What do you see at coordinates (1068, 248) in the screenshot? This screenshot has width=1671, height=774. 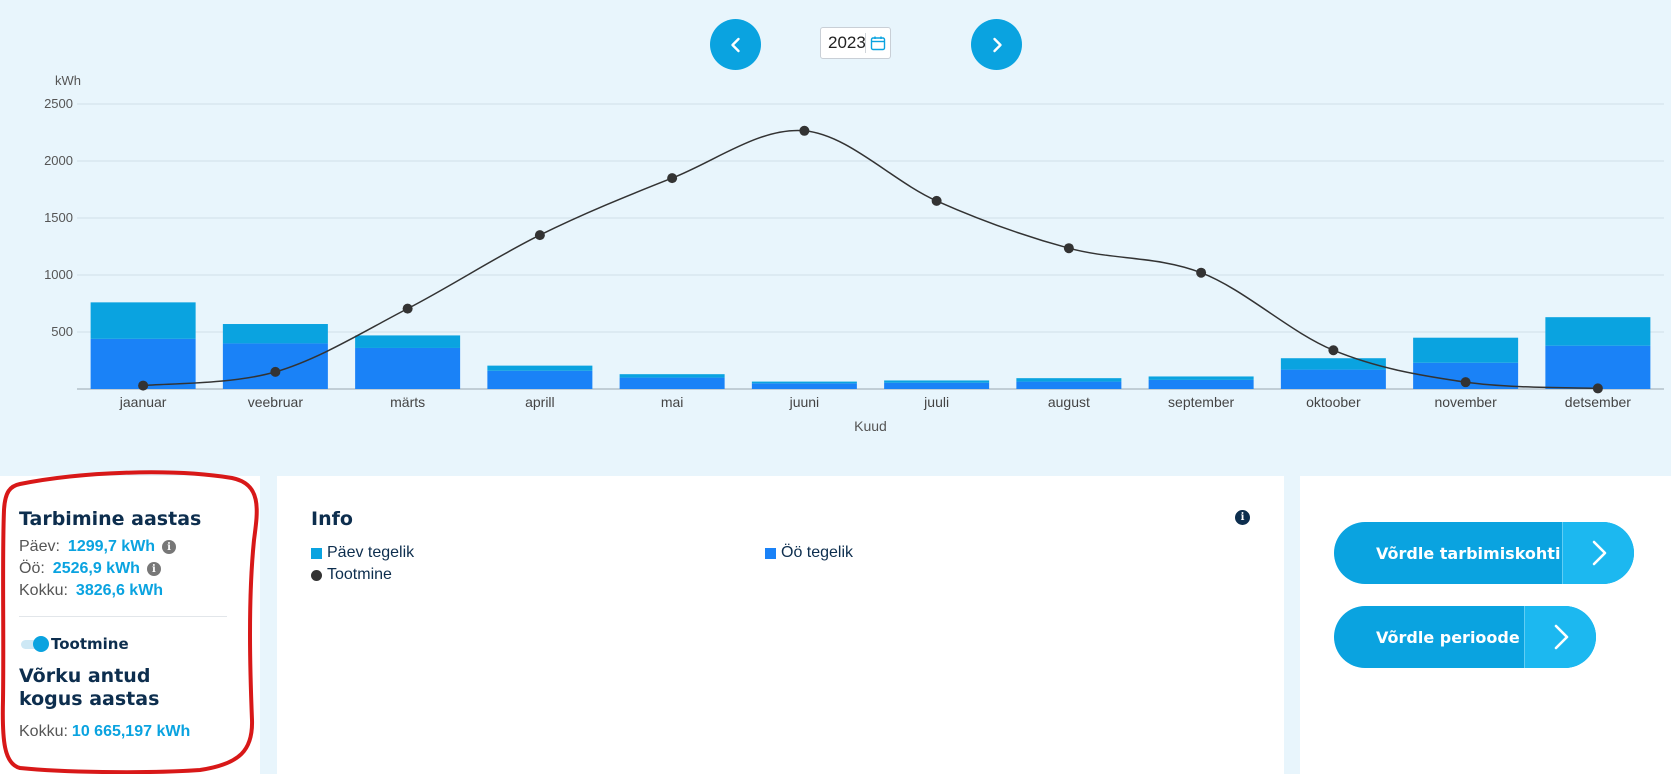 I see `production-point-august` at bounding box center [1068, 248].